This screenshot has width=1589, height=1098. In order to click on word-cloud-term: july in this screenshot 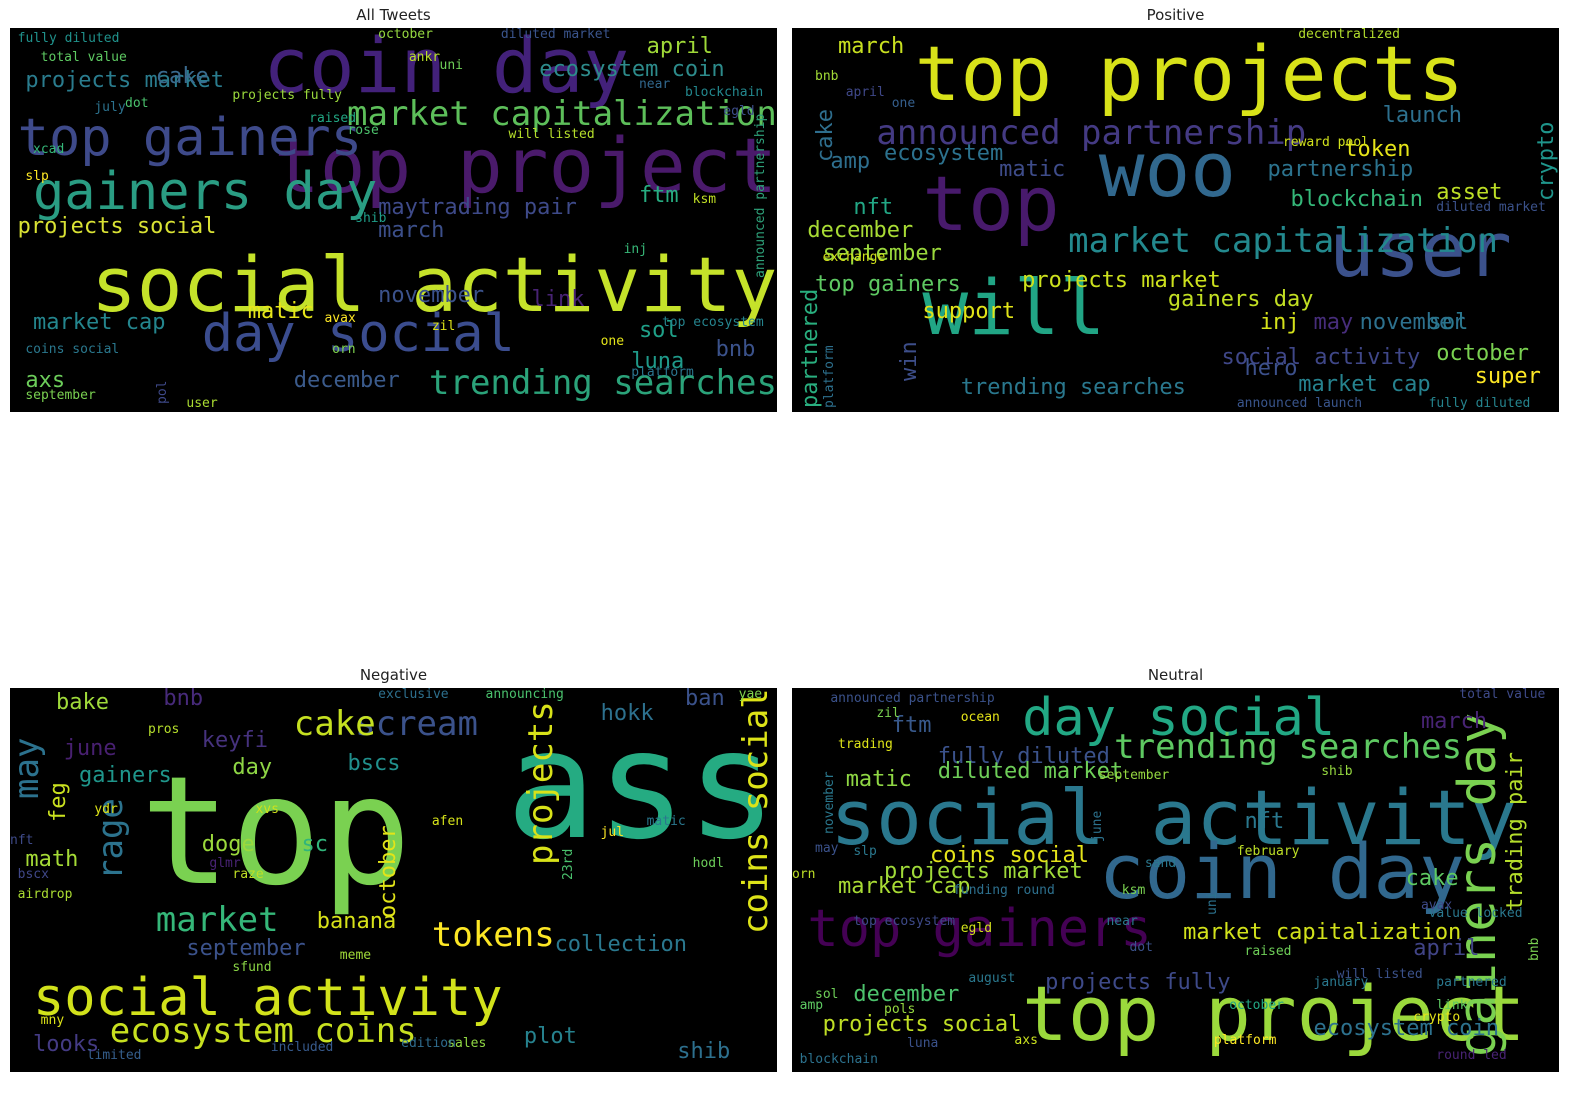, I will do `click(110, 107)`.